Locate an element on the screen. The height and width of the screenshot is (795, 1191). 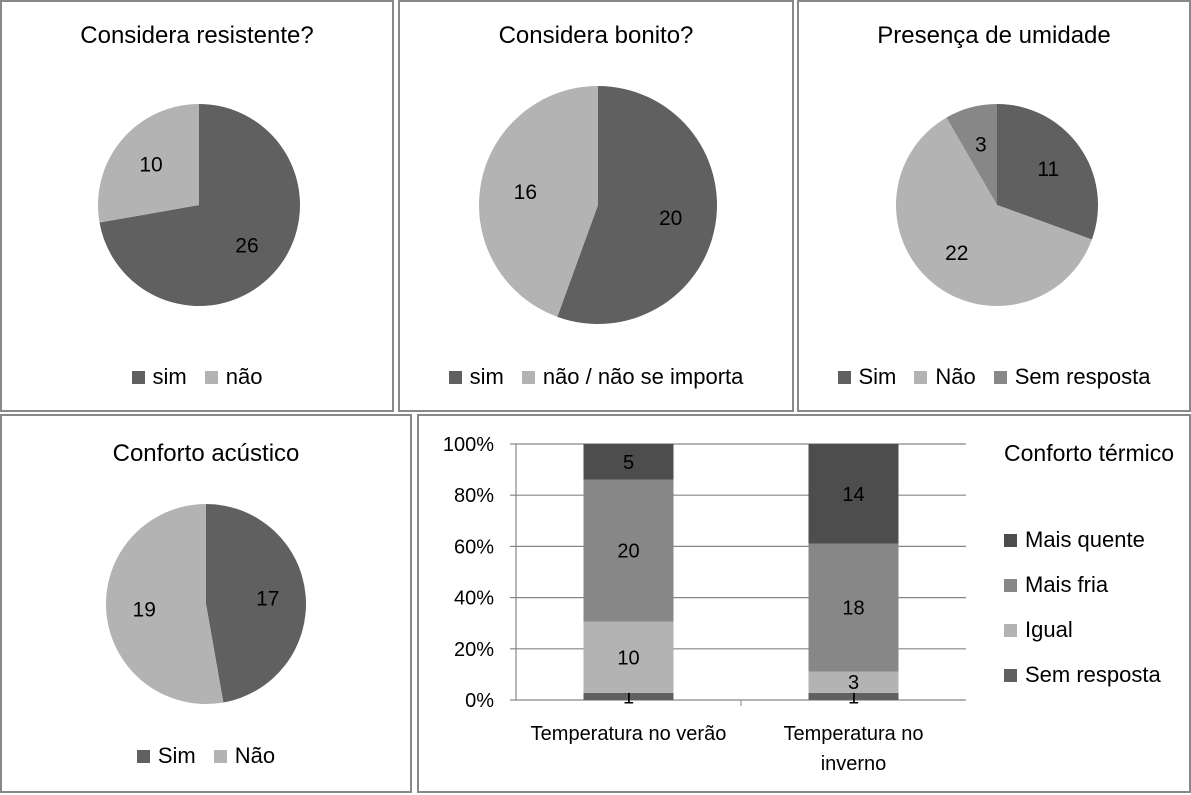
slice-value-label: 22 is located at coordinates (956, 253).